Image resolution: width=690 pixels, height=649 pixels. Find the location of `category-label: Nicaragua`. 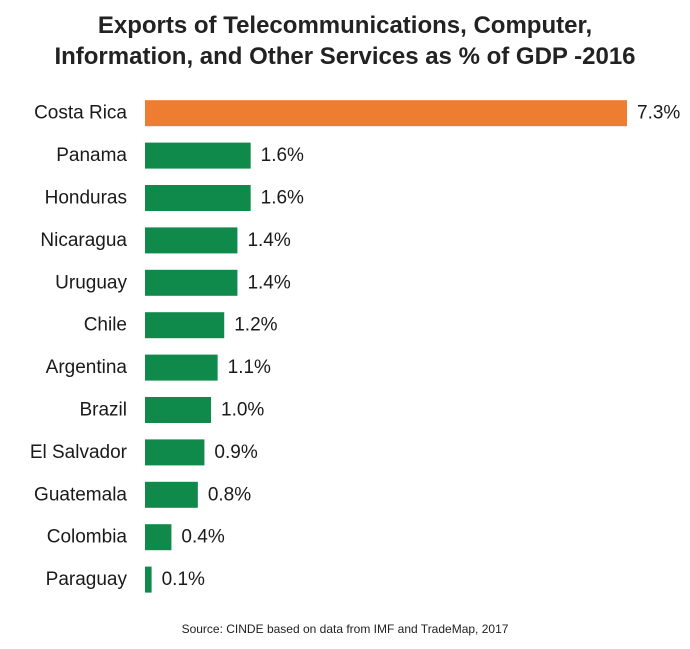

category-label: Nicaragua is located at coordinates (83, 240).